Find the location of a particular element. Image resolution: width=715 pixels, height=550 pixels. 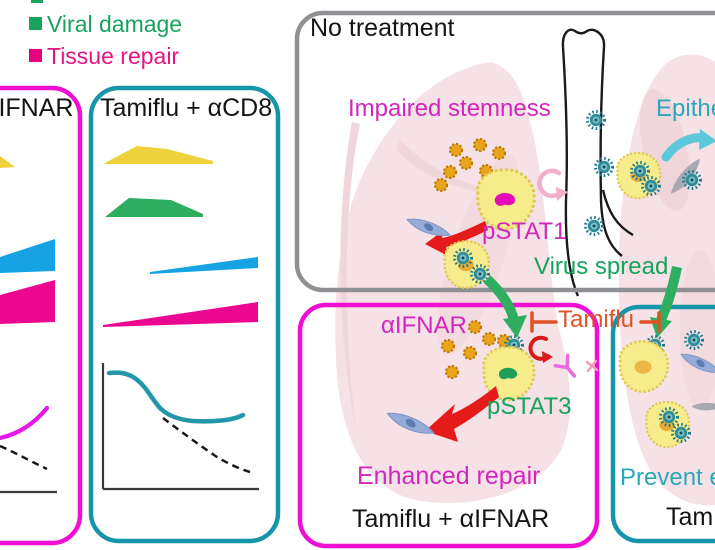

enhanced-repair-label: Enhanced repair is located at coordinates (449, 476).